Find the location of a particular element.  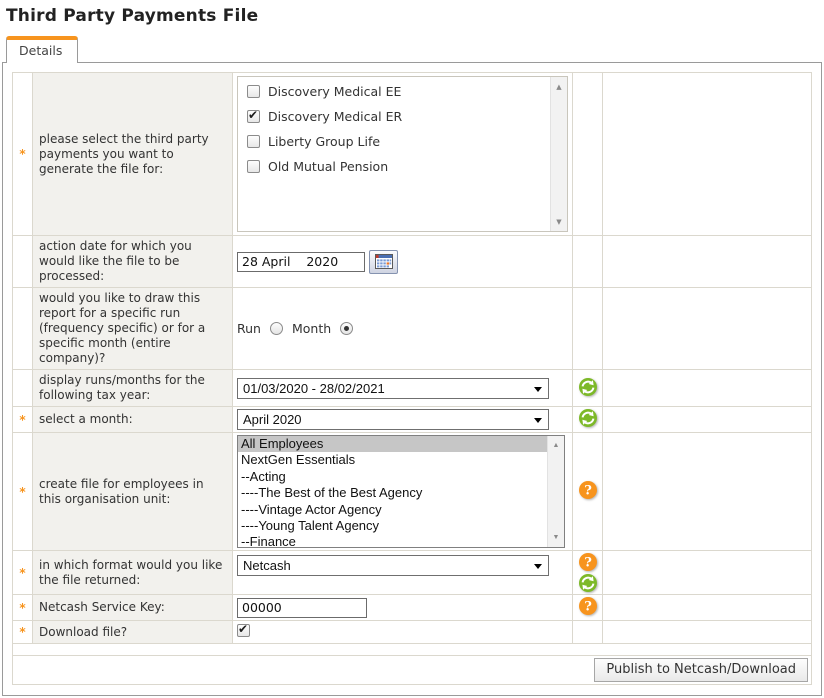

calendar-icon is located at coordinates (383, 261).